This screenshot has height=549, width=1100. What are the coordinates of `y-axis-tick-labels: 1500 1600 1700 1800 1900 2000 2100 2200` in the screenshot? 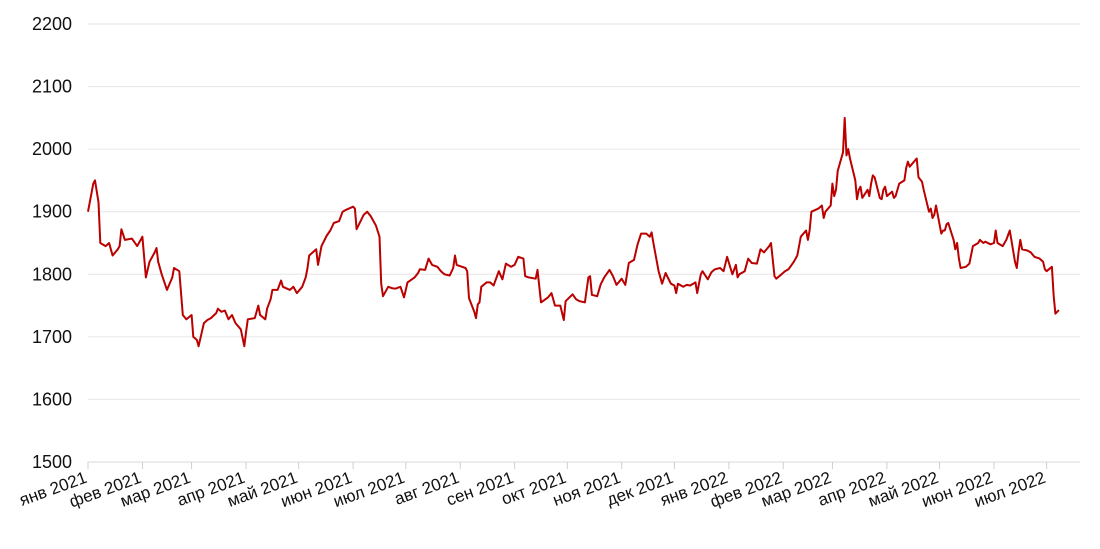 It's located at (52, 243).